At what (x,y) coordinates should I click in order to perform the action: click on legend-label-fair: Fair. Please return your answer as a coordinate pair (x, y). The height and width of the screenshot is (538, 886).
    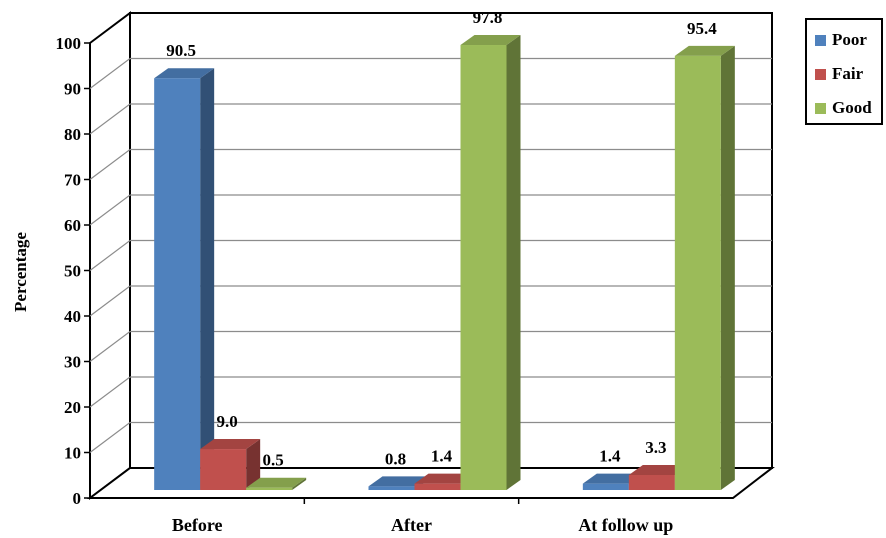
    Looking at the image, I should click on (848, 73).